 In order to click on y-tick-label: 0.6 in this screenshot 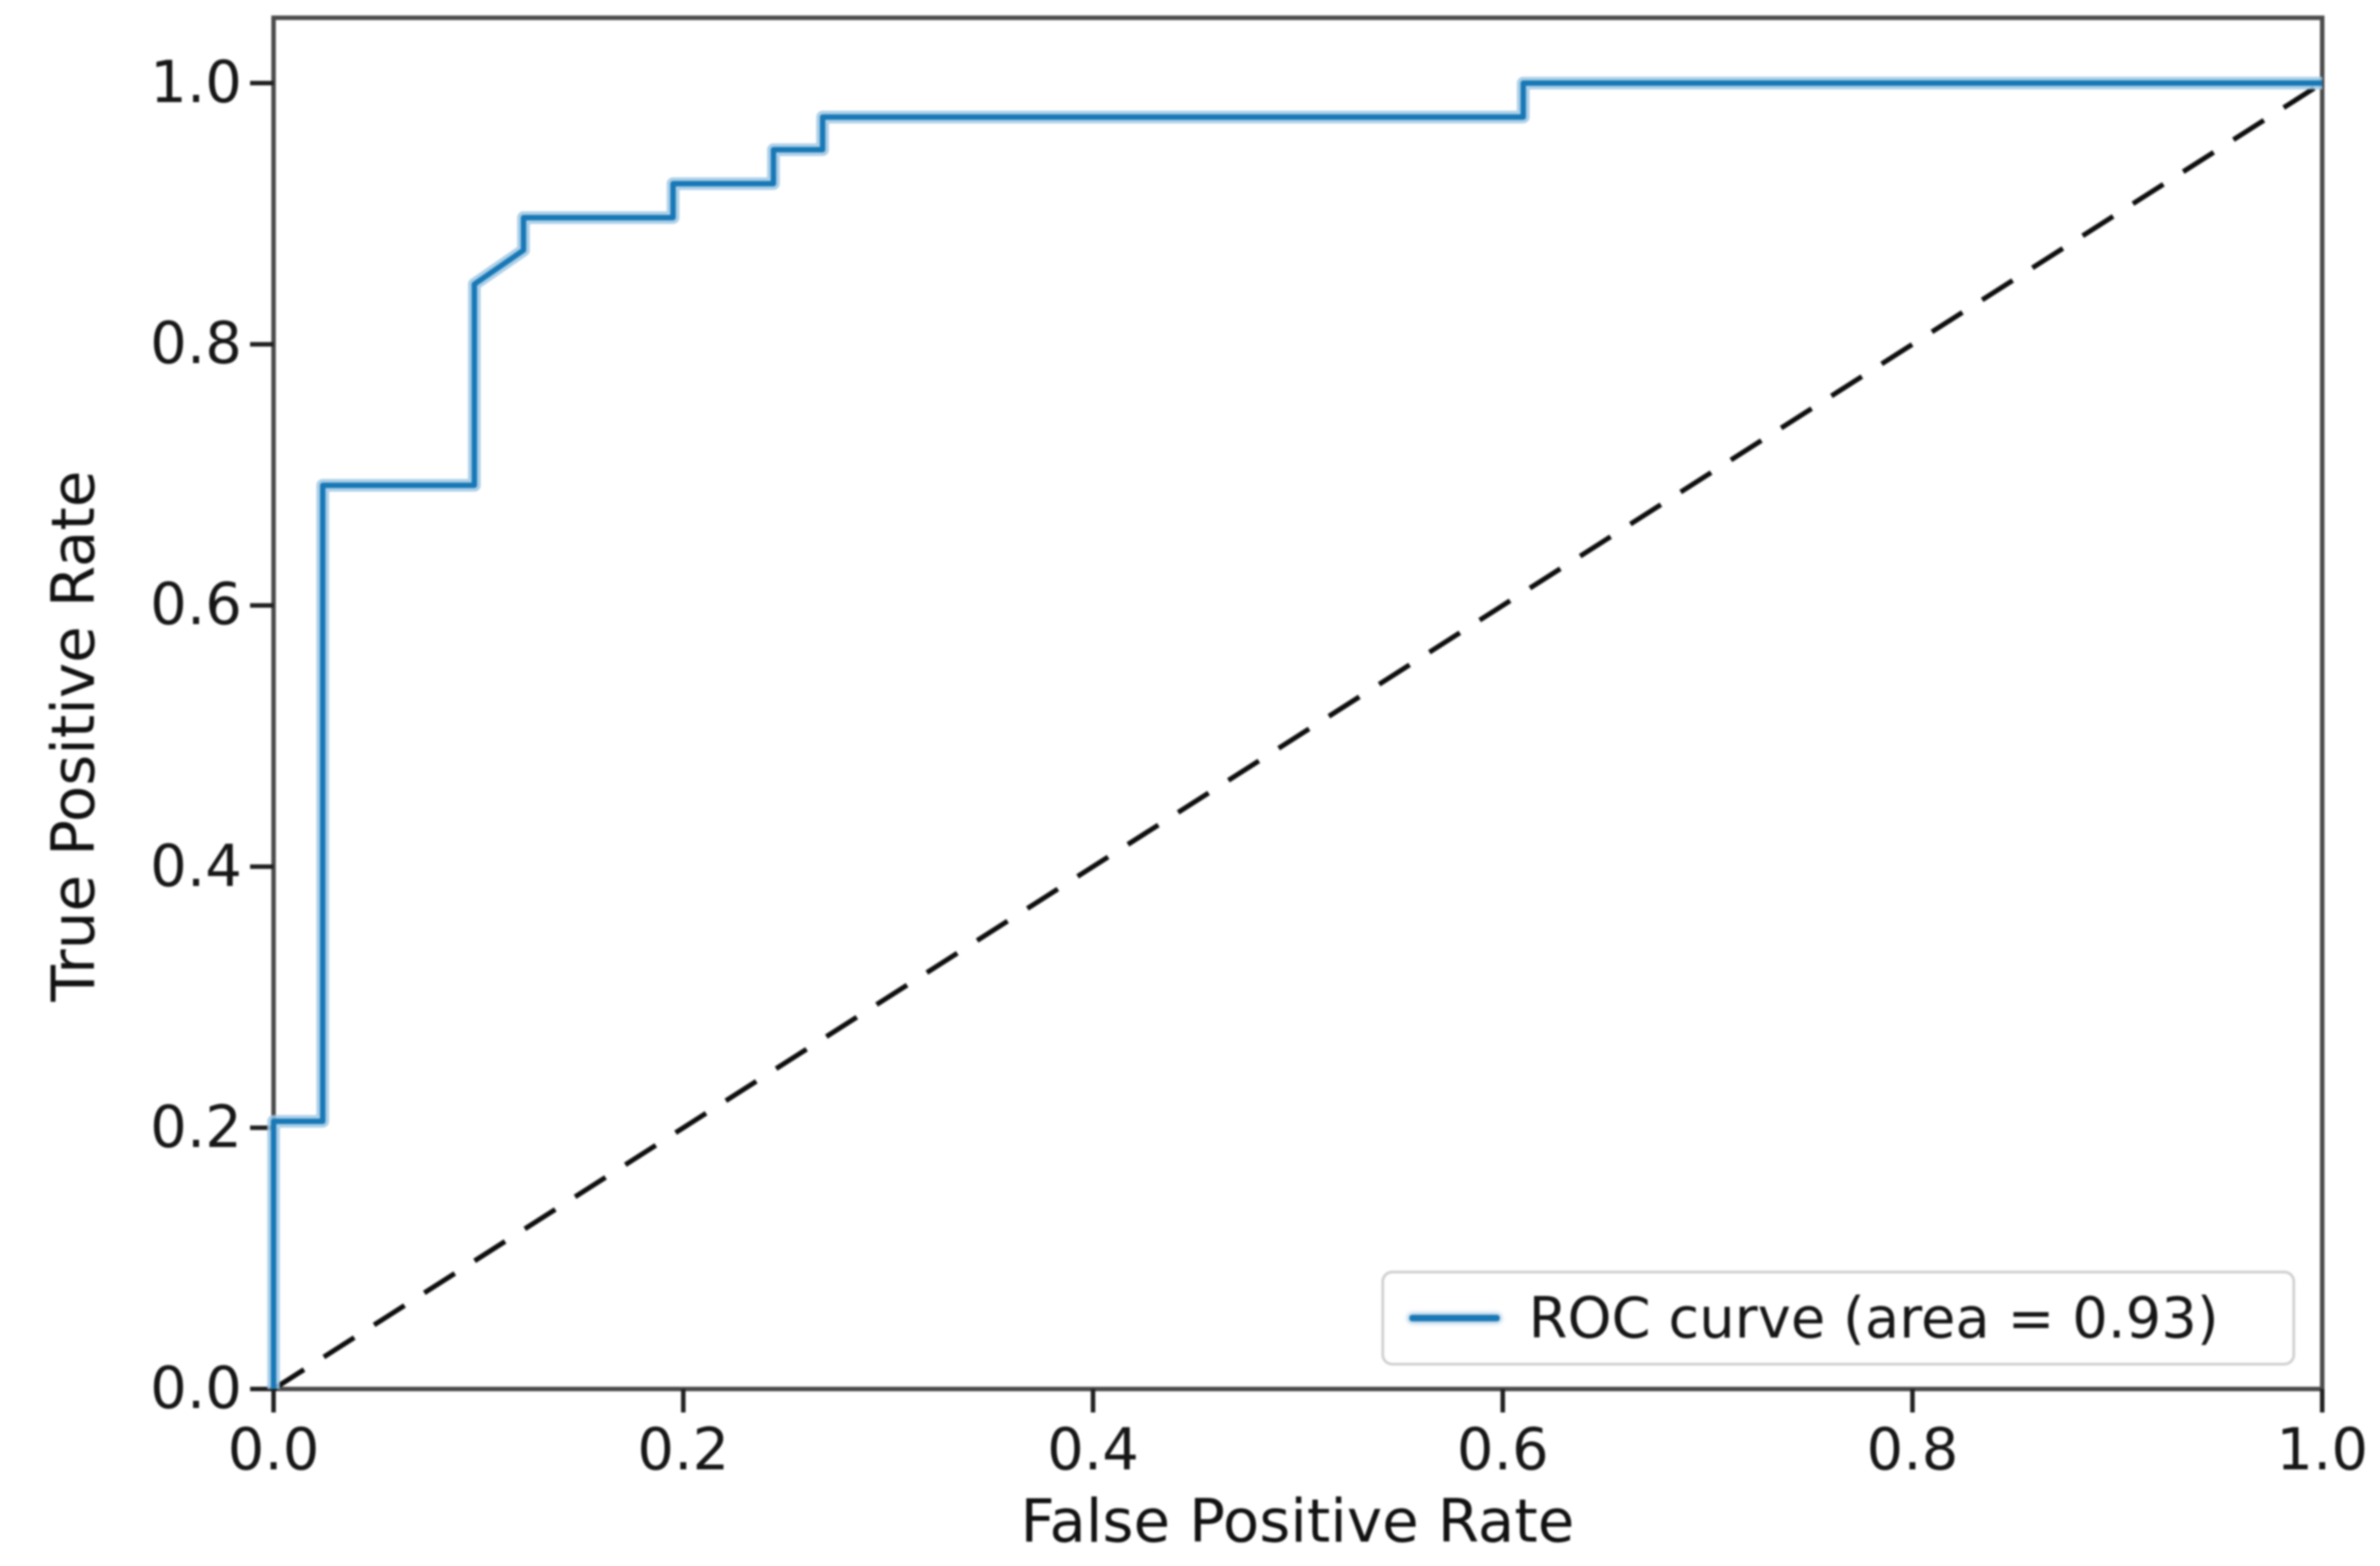, I will do `click(196, 605)`.